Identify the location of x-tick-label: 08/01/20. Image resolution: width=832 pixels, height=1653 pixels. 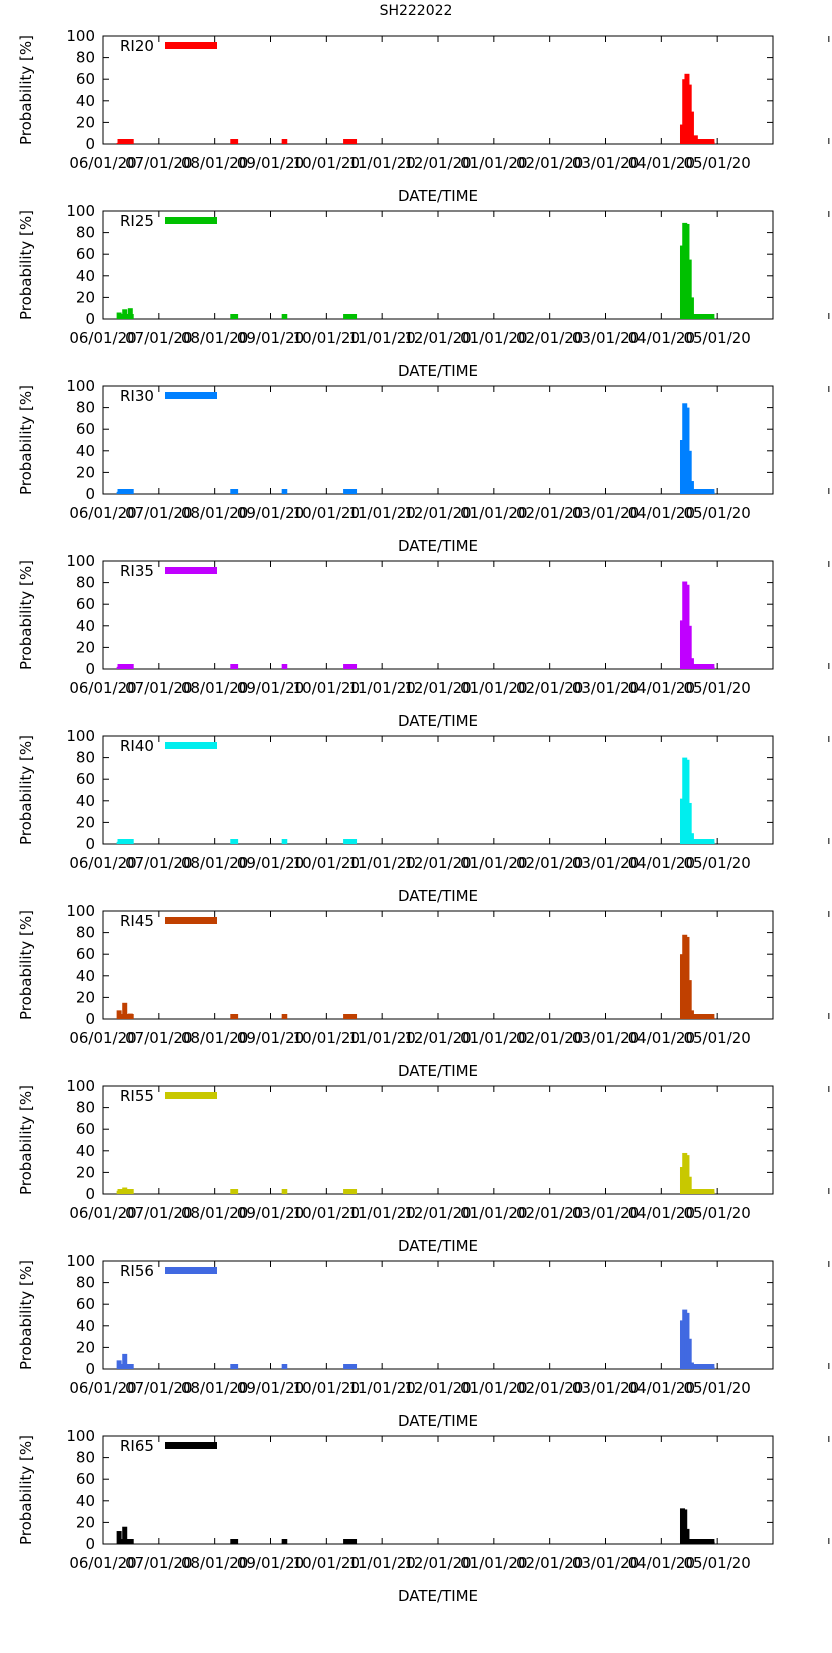
(214, 688).